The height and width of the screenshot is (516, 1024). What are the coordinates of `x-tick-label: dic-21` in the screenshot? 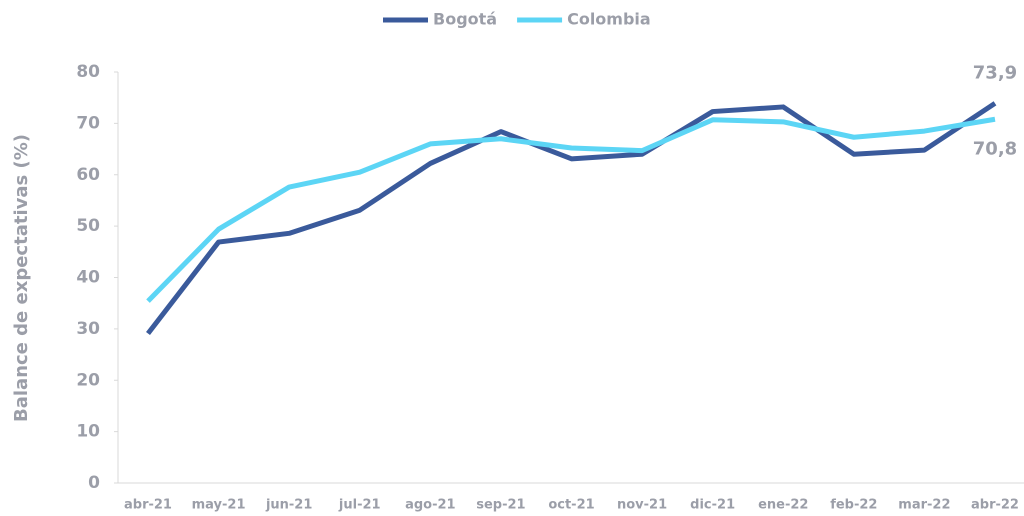 It's located at (712, 505).